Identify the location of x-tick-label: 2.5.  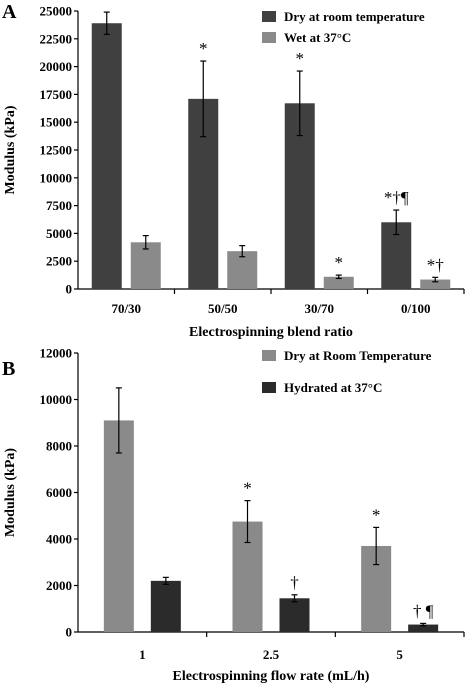
(271, 654).